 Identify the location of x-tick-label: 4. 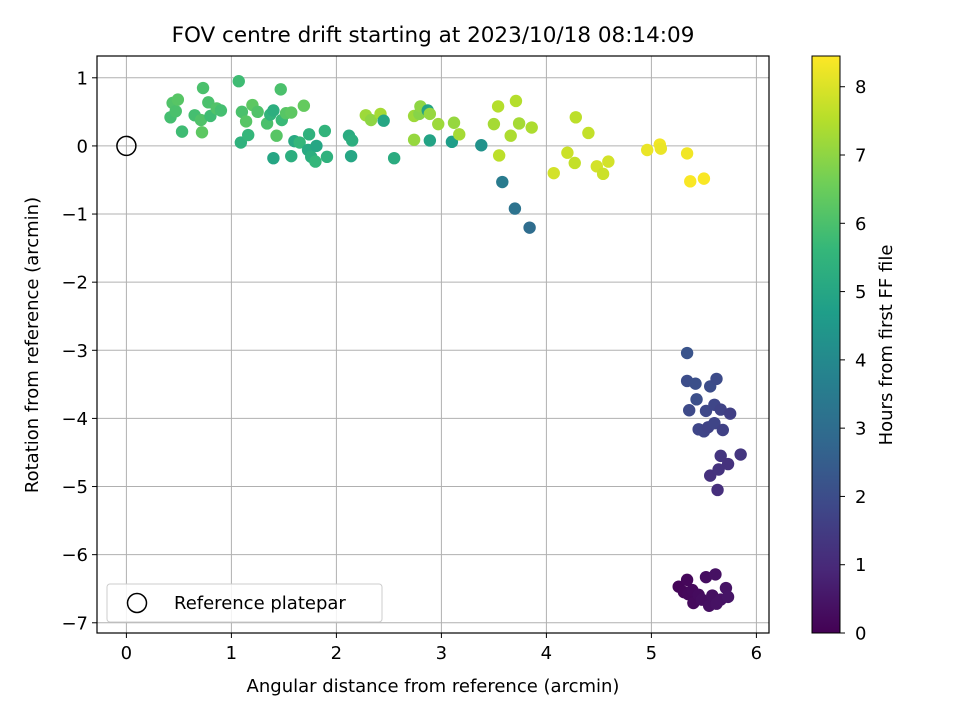
(546, 653).